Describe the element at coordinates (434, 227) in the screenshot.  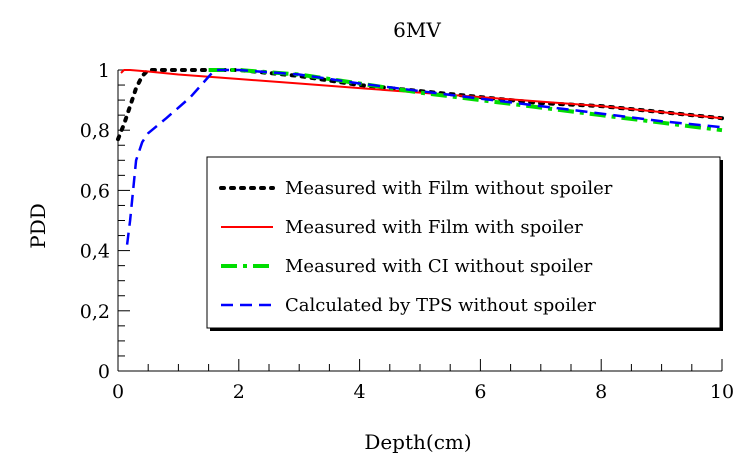
I see `legend-label-2: Measured with Film with spoiler` at that location.